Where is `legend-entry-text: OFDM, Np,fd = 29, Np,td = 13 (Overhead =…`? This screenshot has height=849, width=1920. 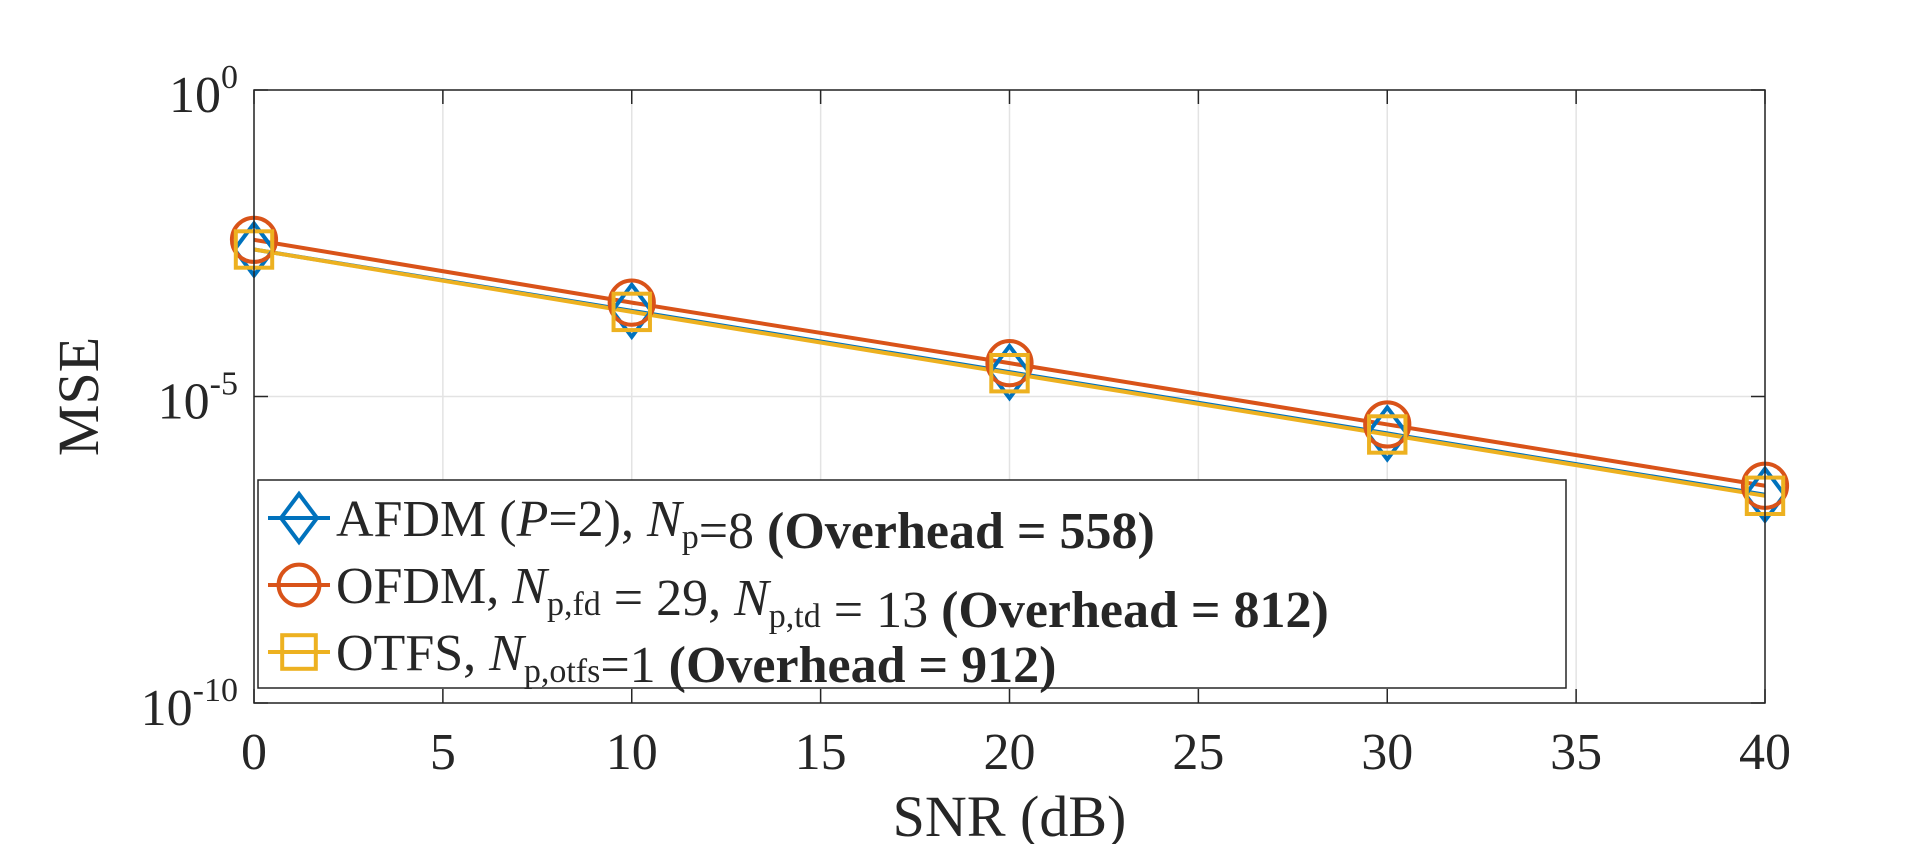 legend-entry-text: OFDM, Np,fd = 29, Np,td = 13 (Overhead =… is located at coordinates (832, 598).